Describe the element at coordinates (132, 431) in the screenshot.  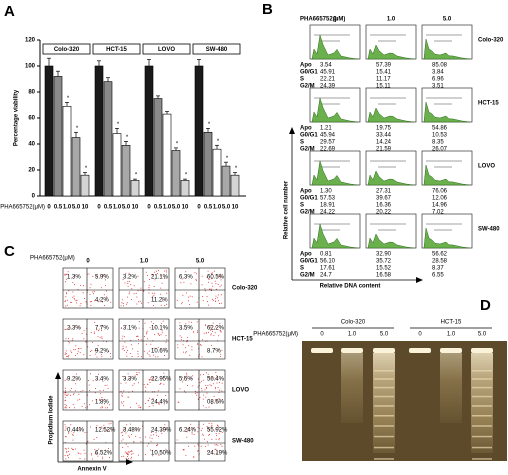
I see `quadrant-value: 3.48%` at that location.